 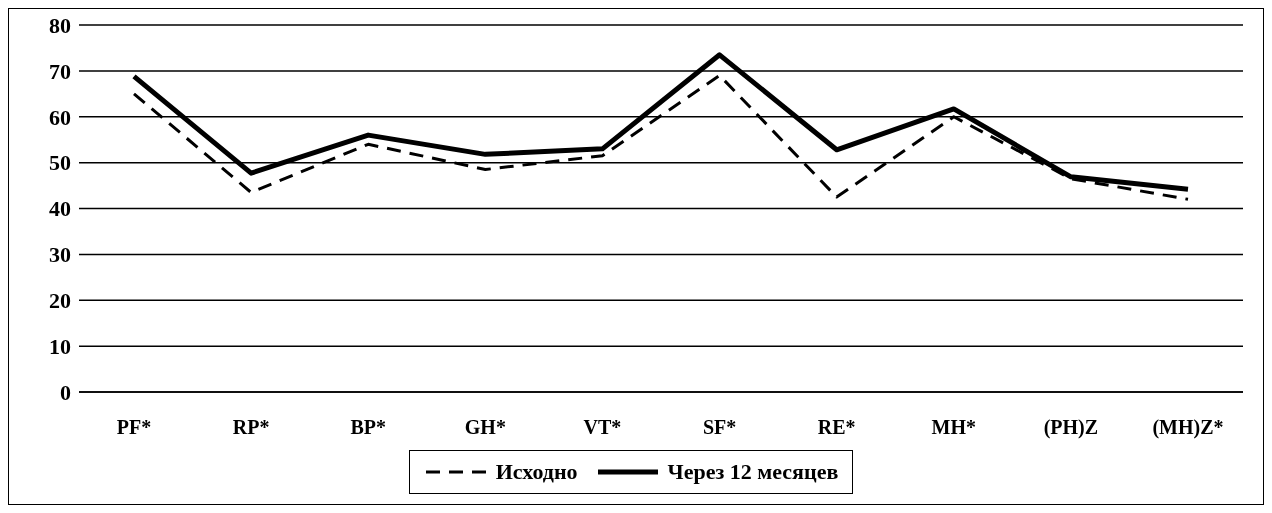 What do you see at coordinates (251, 427) in the screenshot?
I see `x-tick-label: RP*` at bounding box center [251, 427].